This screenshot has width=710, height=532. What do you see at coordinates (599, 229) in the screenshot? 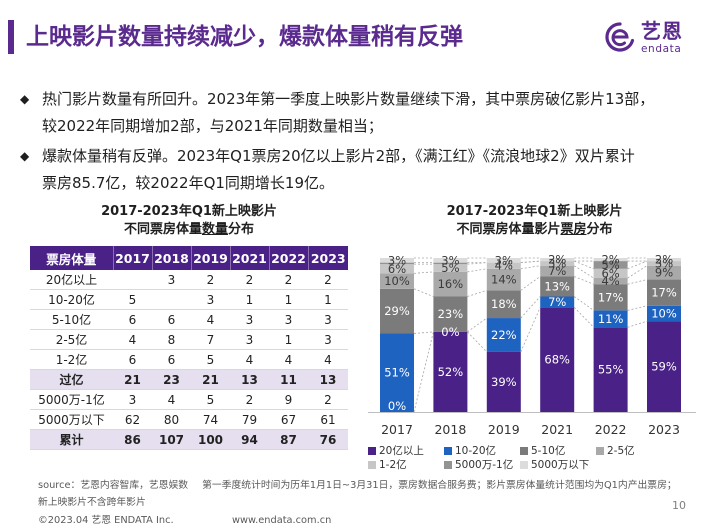
I see `chart-title-line2-post: 分布` at bounding box center [599, 229].